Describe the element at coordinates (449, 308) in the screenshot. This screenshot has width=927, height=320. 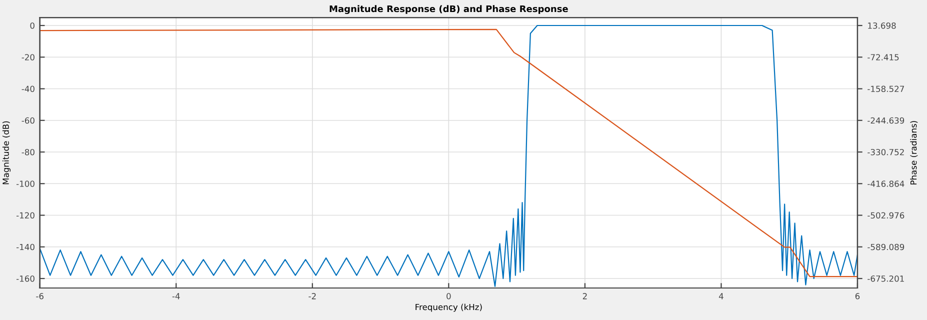
I see `x-axis-title: Frequency (kHz)` at that location.